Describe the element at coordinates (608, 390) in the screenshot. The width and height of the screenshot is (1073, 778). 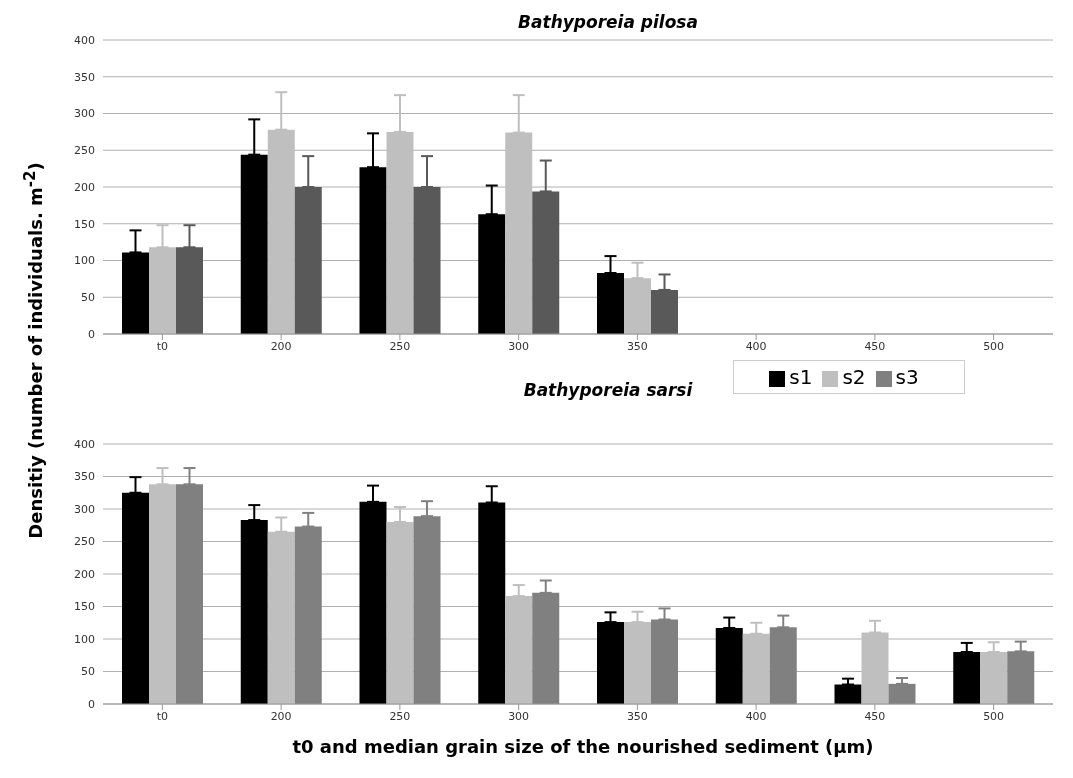
I see `chart-title: Bathyporeia sarsi` at that location.